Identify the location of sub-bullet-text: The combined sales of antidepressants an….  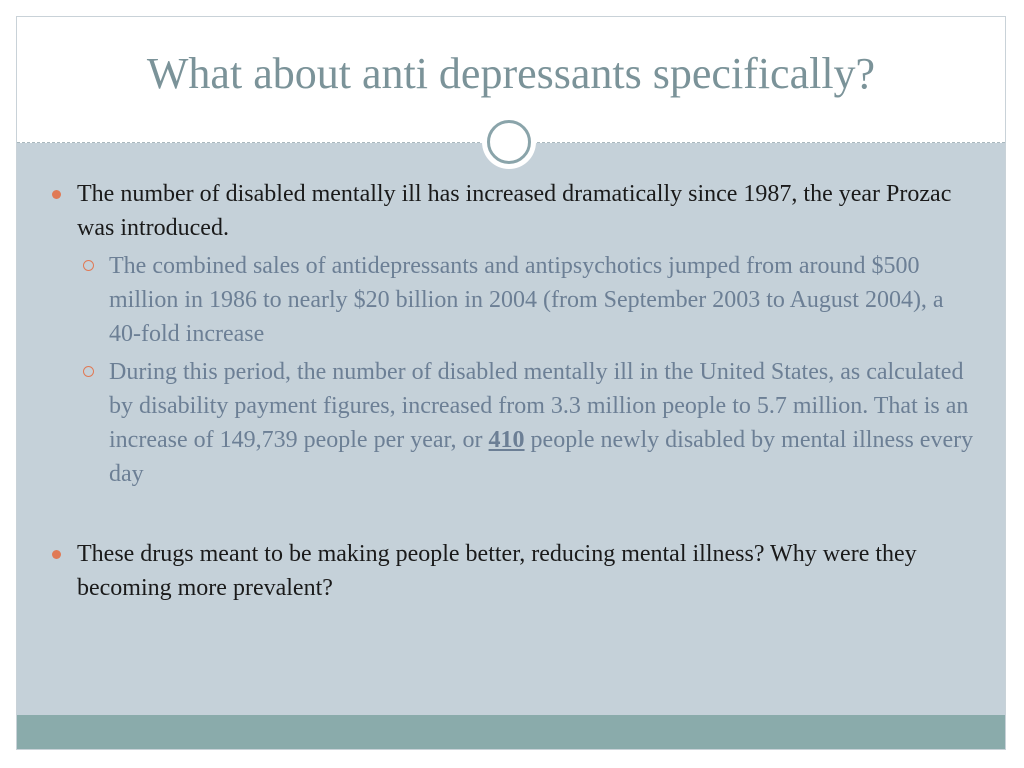
(526, 300).